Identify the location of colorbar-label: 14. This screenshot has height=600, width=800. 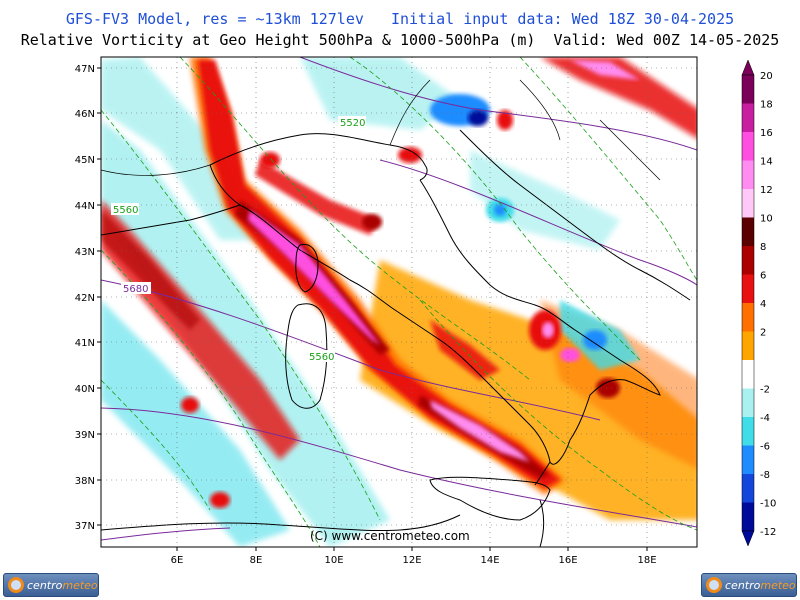
(766, 162).